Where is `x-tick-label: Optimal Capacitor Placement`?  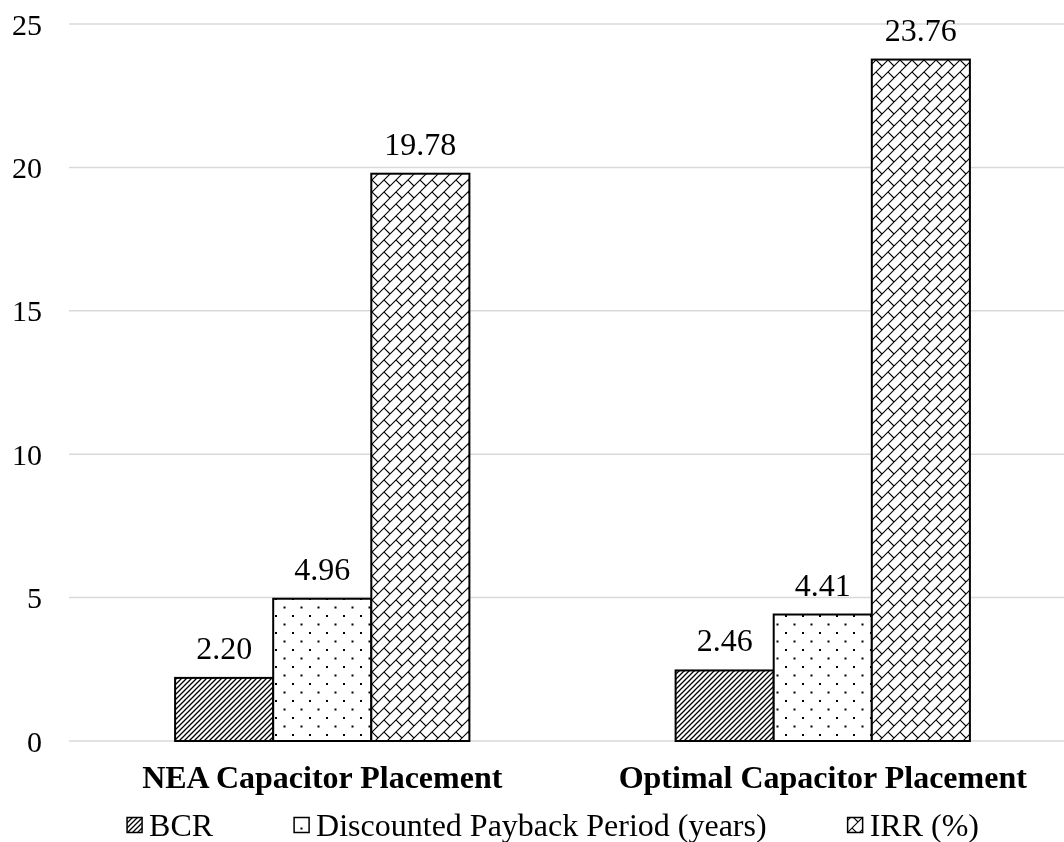
x-tick-label: Optimal Capacitor Placement is located at coordinates (823, 777).